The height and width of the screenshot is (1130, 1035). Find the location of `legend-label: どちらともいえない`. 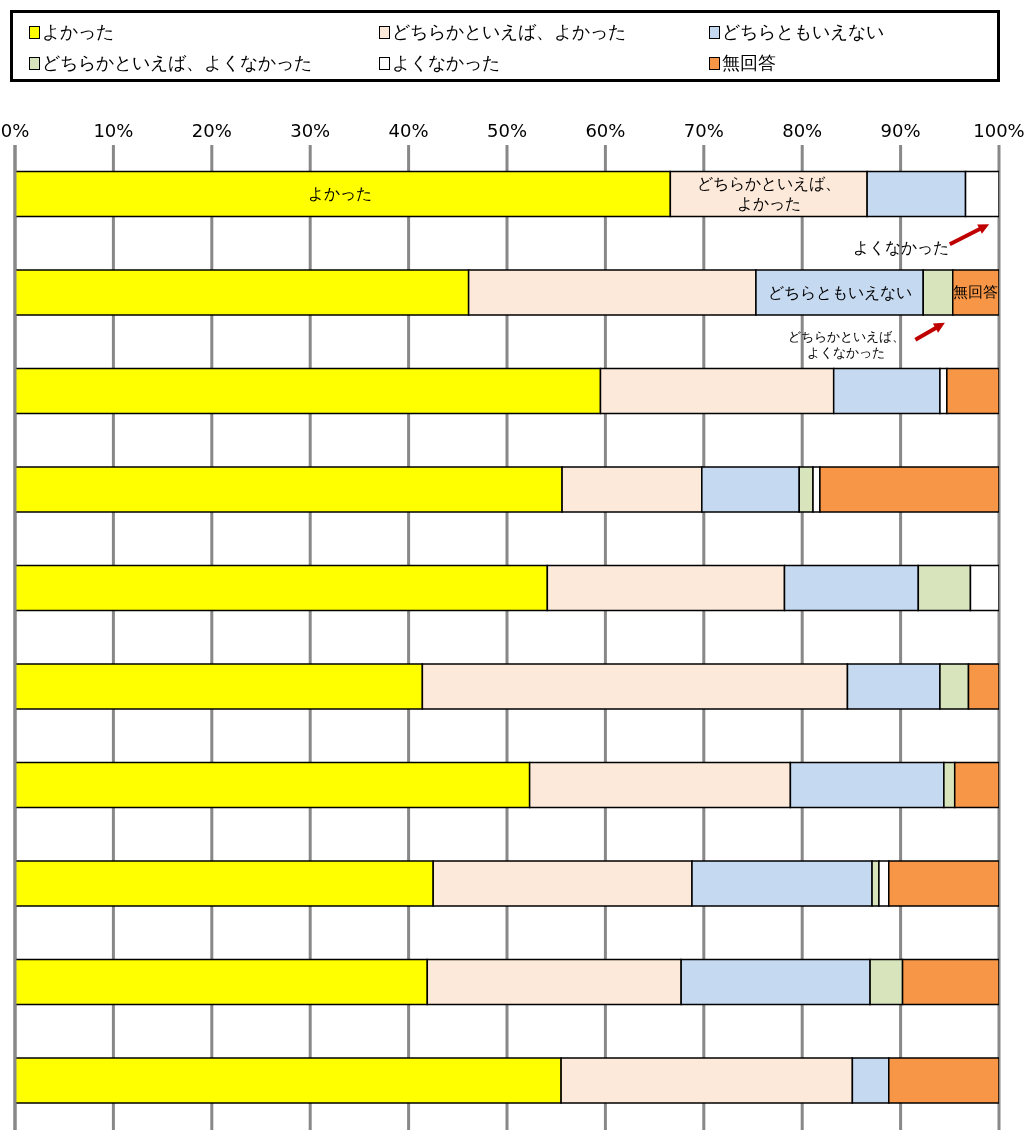

legend-label: どちらともいえない is located at coordinates (803, 32).